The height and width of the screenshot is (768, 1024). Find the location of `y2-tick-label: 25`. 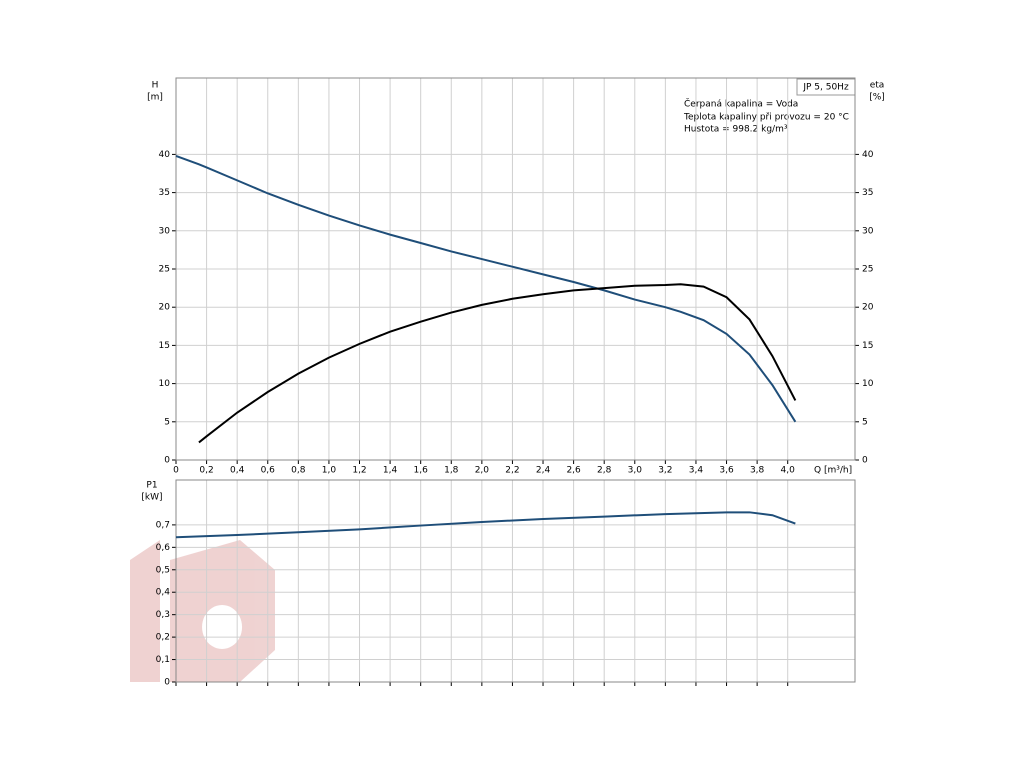

y2-tick-label: 25 is located at coordinates (867, 270).